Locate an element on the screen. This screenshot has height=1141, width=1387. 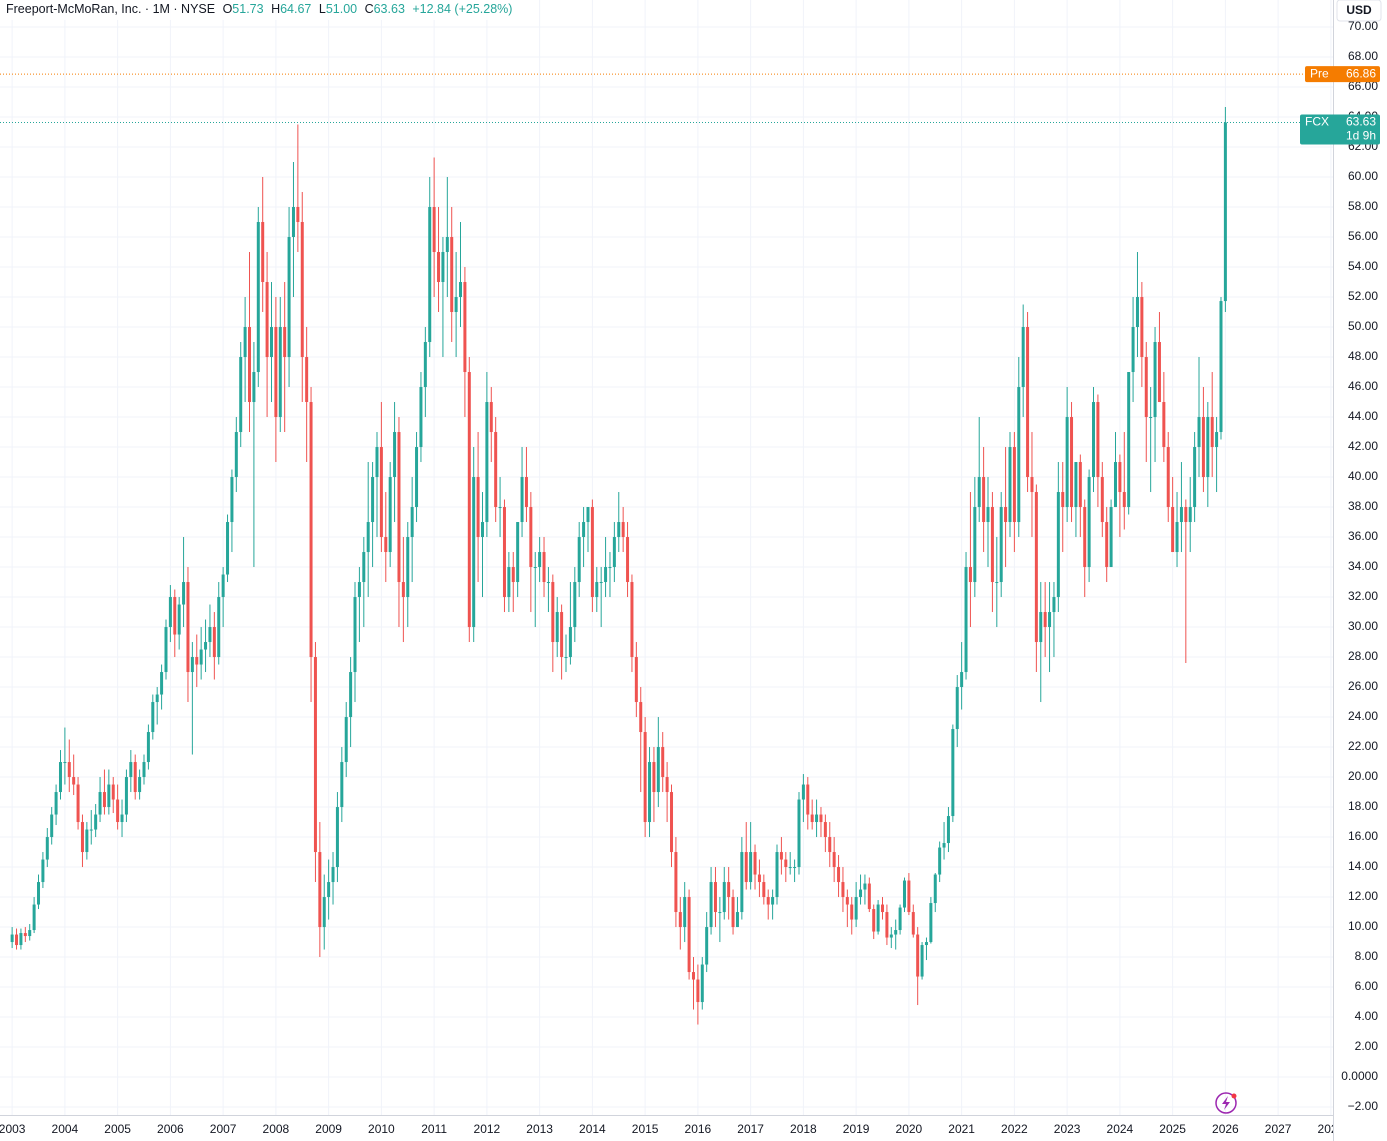
currency-button is located at coordinates (1359, 11).